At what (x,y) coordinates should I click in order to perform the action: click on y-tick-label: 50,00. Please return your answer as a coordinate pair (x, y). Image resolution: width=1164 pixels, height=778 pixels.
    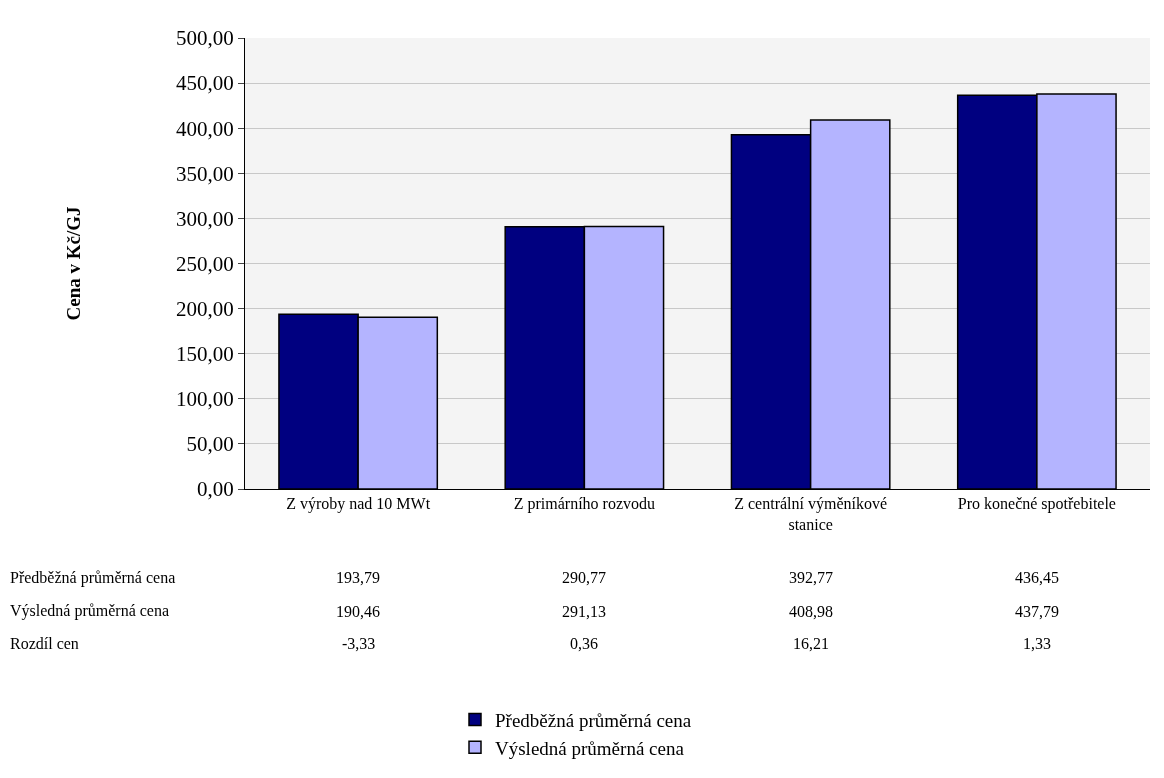
    Looking at the image, I should click on (210, 444).